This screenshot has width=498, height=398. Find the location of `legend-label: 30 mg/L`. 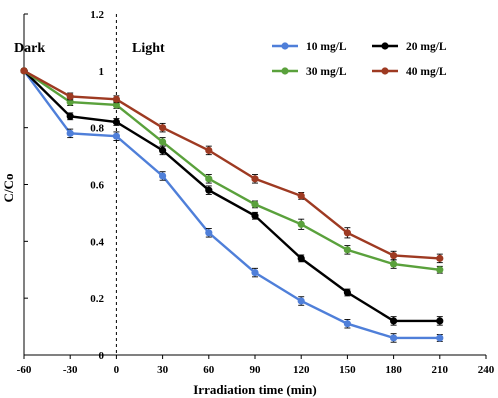

legend-label: 30 mg/L is located at coordinates (326, 72).